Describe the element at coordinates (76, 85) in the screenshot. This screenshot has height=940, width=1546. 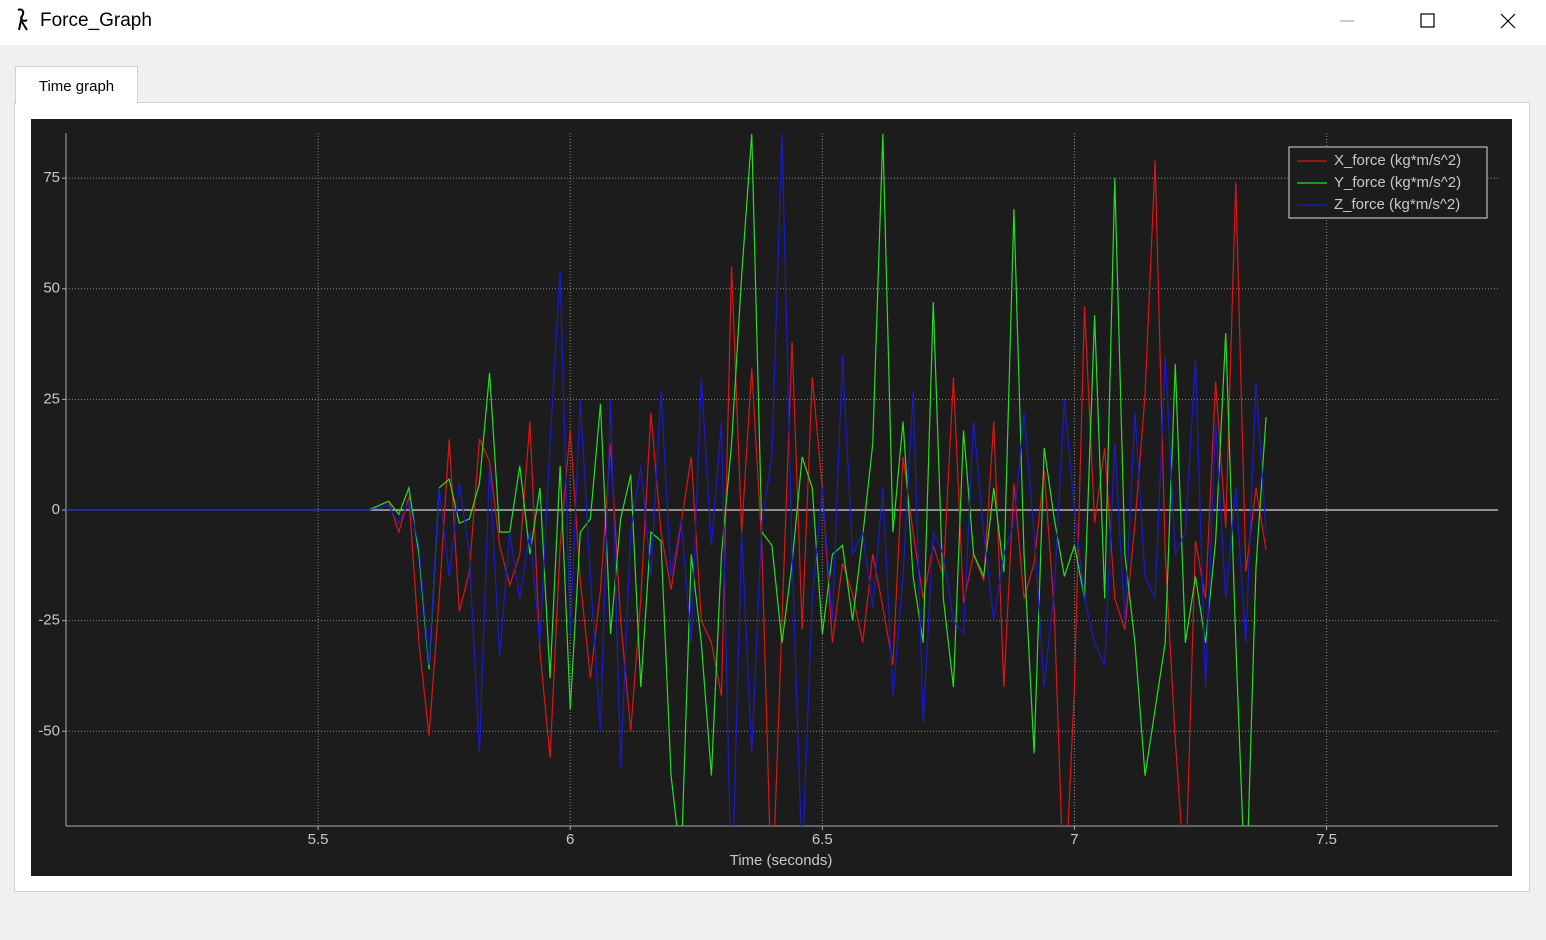
I see `tab: Time graph` at that location.